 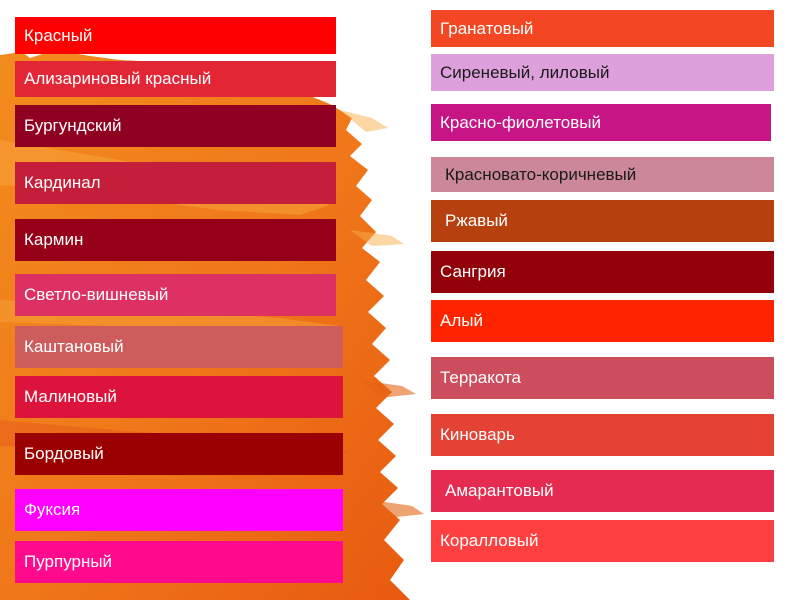 I want to click on color-swatch-label: Кармин, so click(x=54, y=239).